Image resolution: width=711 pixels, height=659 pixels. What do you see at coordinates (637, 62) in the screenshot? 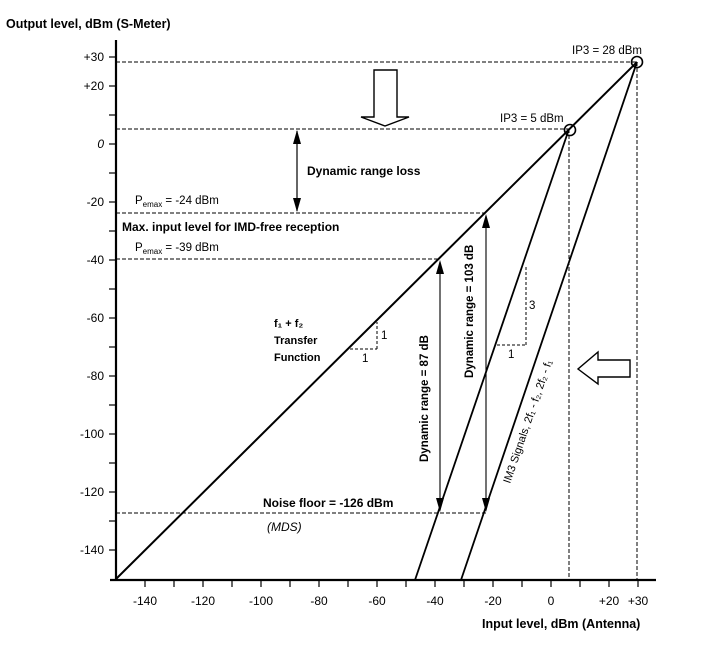
I see `ip3-28-marker` at bounding box center [637, 62].